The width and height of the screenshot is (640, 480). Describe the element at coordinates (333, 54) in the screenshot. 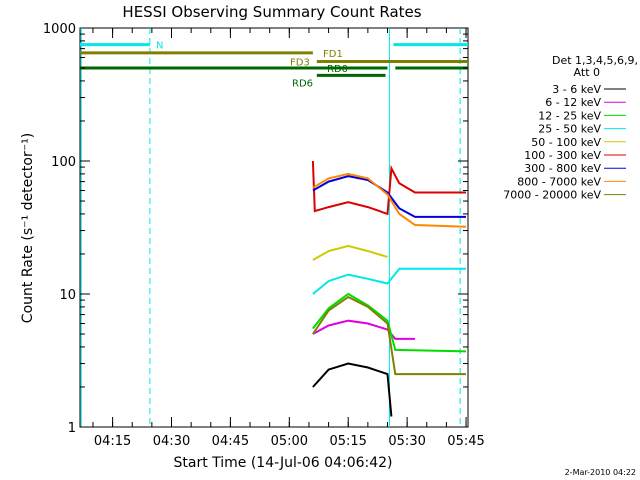

I see `flag-label-fd1: FD1` at that location.